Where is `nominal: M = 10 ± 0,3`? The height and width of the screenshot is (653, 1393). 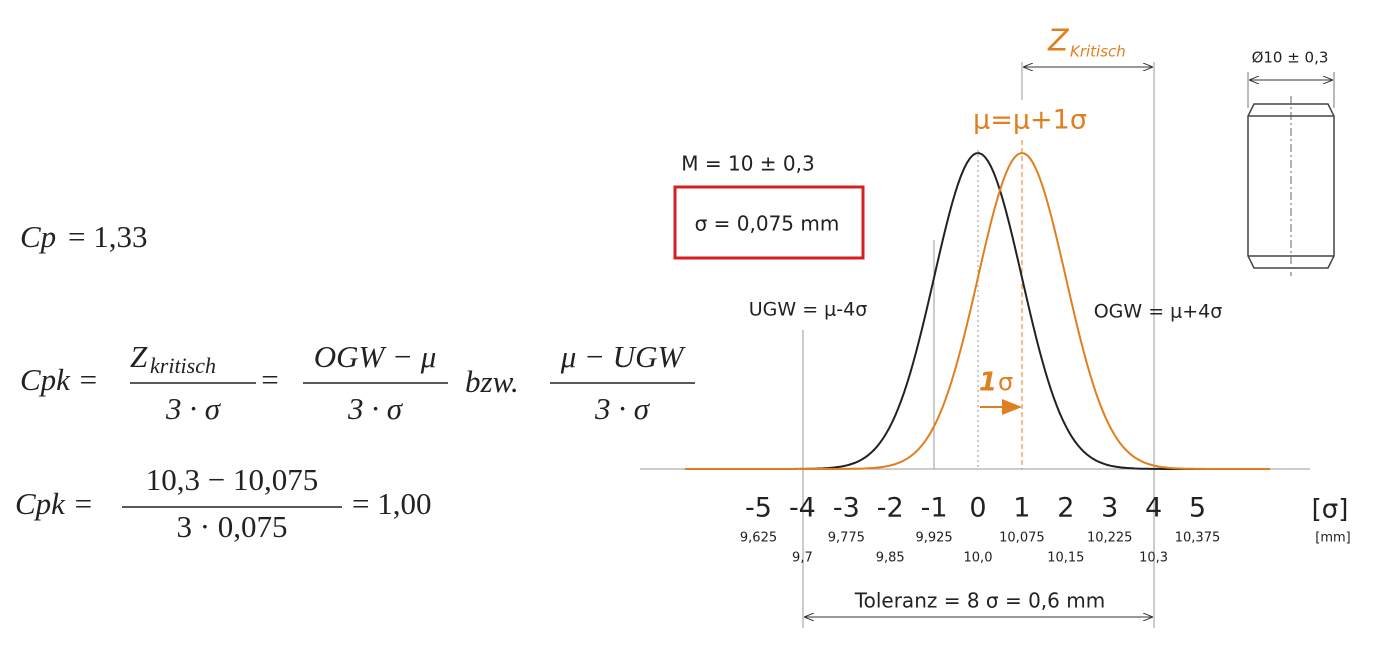 nominal: M = 10 ± 0,3 is located at coordinates (747, 164).